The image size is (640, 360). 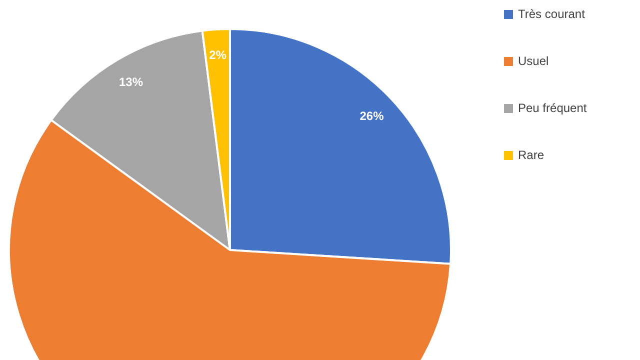 What do you see at coordinates (218, 55) in the screenshot?
I see `data-label: 2%` at bounding box center [218, 55].